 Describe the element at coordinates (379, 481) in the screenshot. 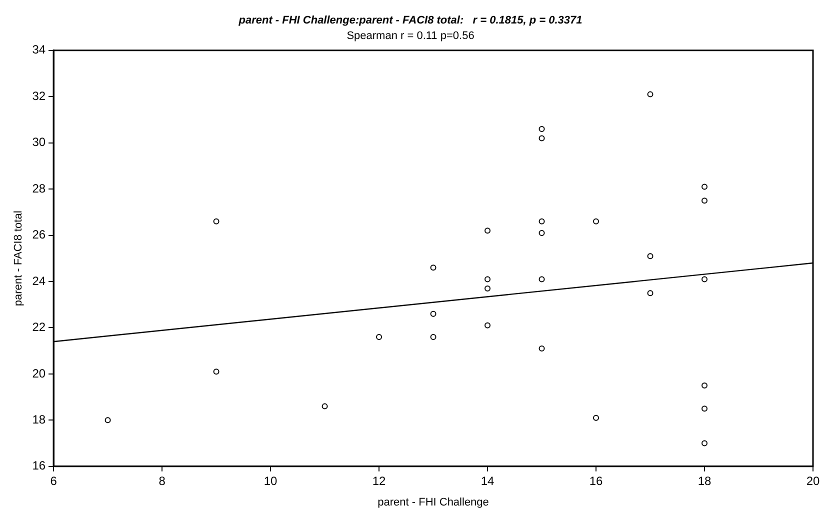

I see `x-tick-label: 12` at that location.